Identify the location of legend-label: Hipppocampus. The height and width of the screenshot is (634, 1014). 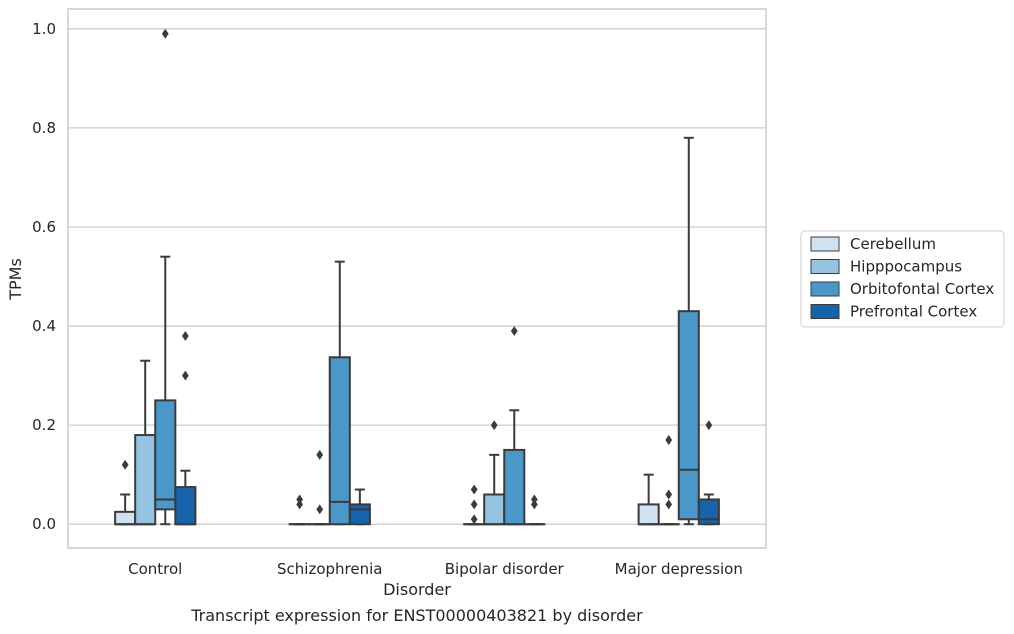
(906, 267).